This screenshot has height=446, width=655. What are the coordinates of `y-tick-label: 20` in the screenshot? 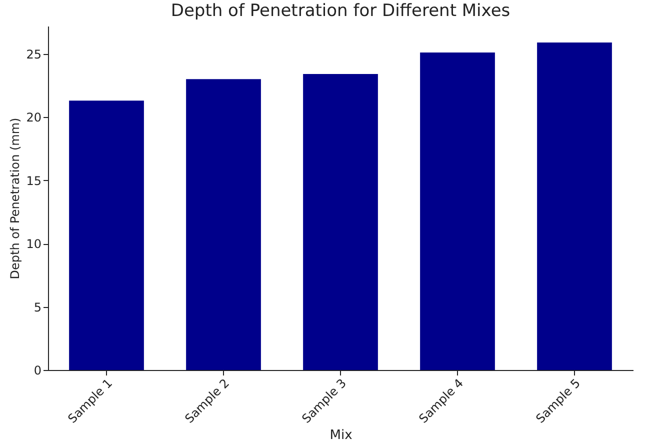 It's located at (34, 117).